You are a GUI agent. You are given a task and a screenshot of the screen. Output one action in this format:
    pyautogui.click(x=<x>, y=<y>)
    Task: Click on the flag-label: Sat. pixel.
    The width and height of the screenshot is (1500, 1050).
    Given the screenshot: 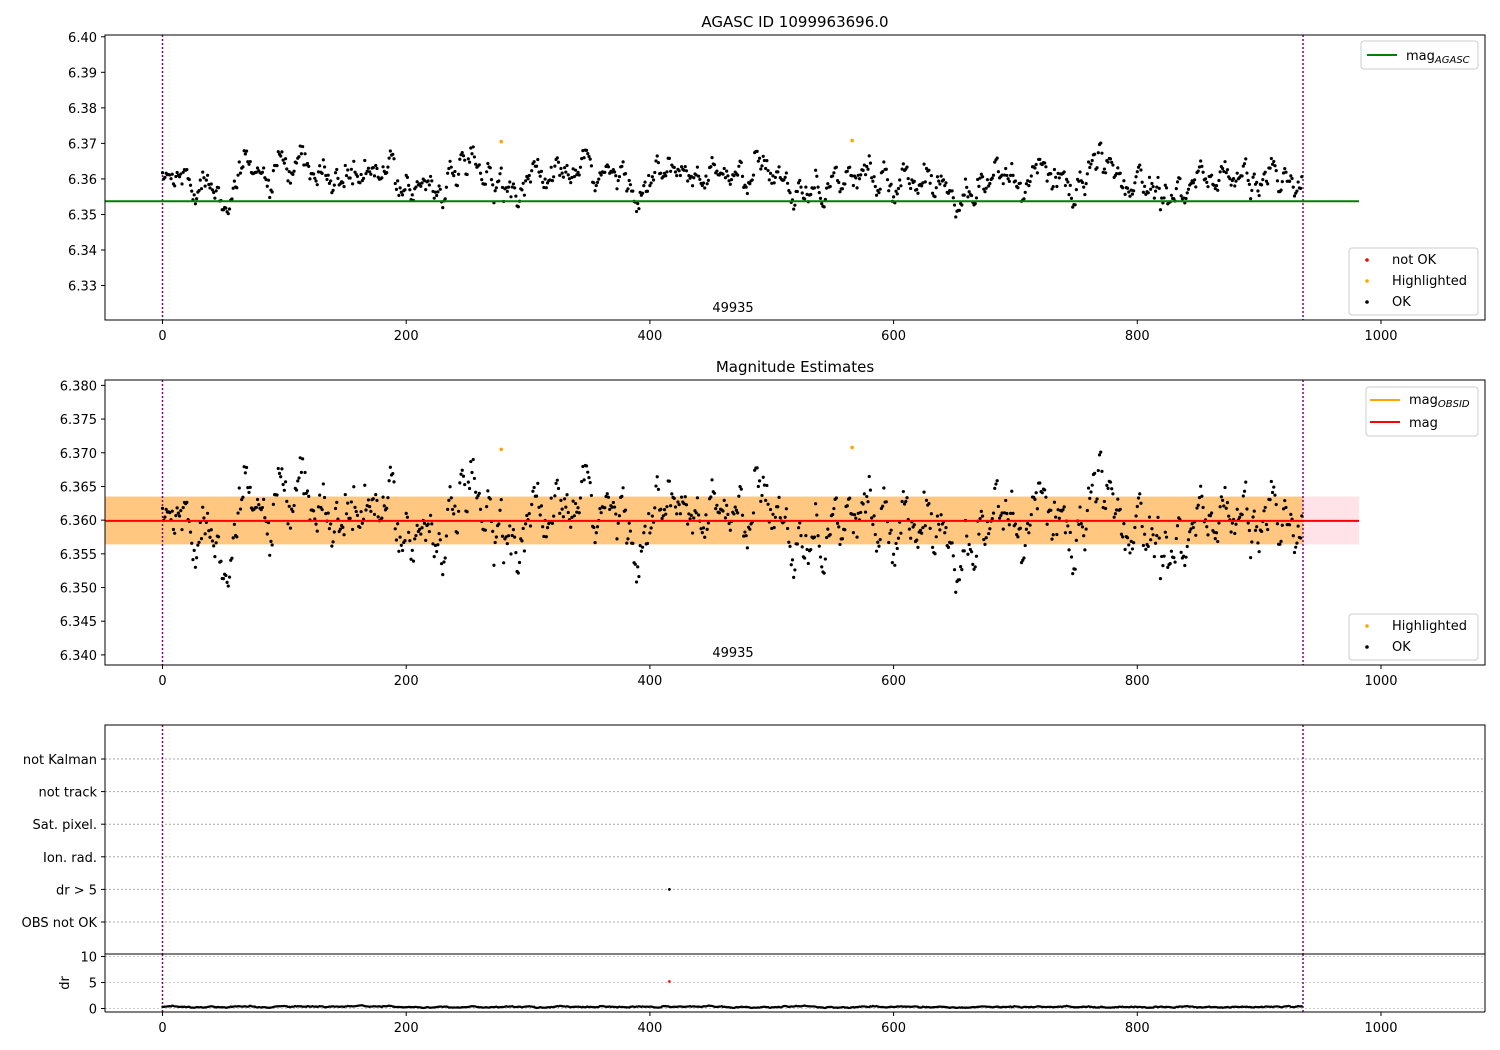 What is the action you would take?
    pyautogui.click(x=65, y=825)
    